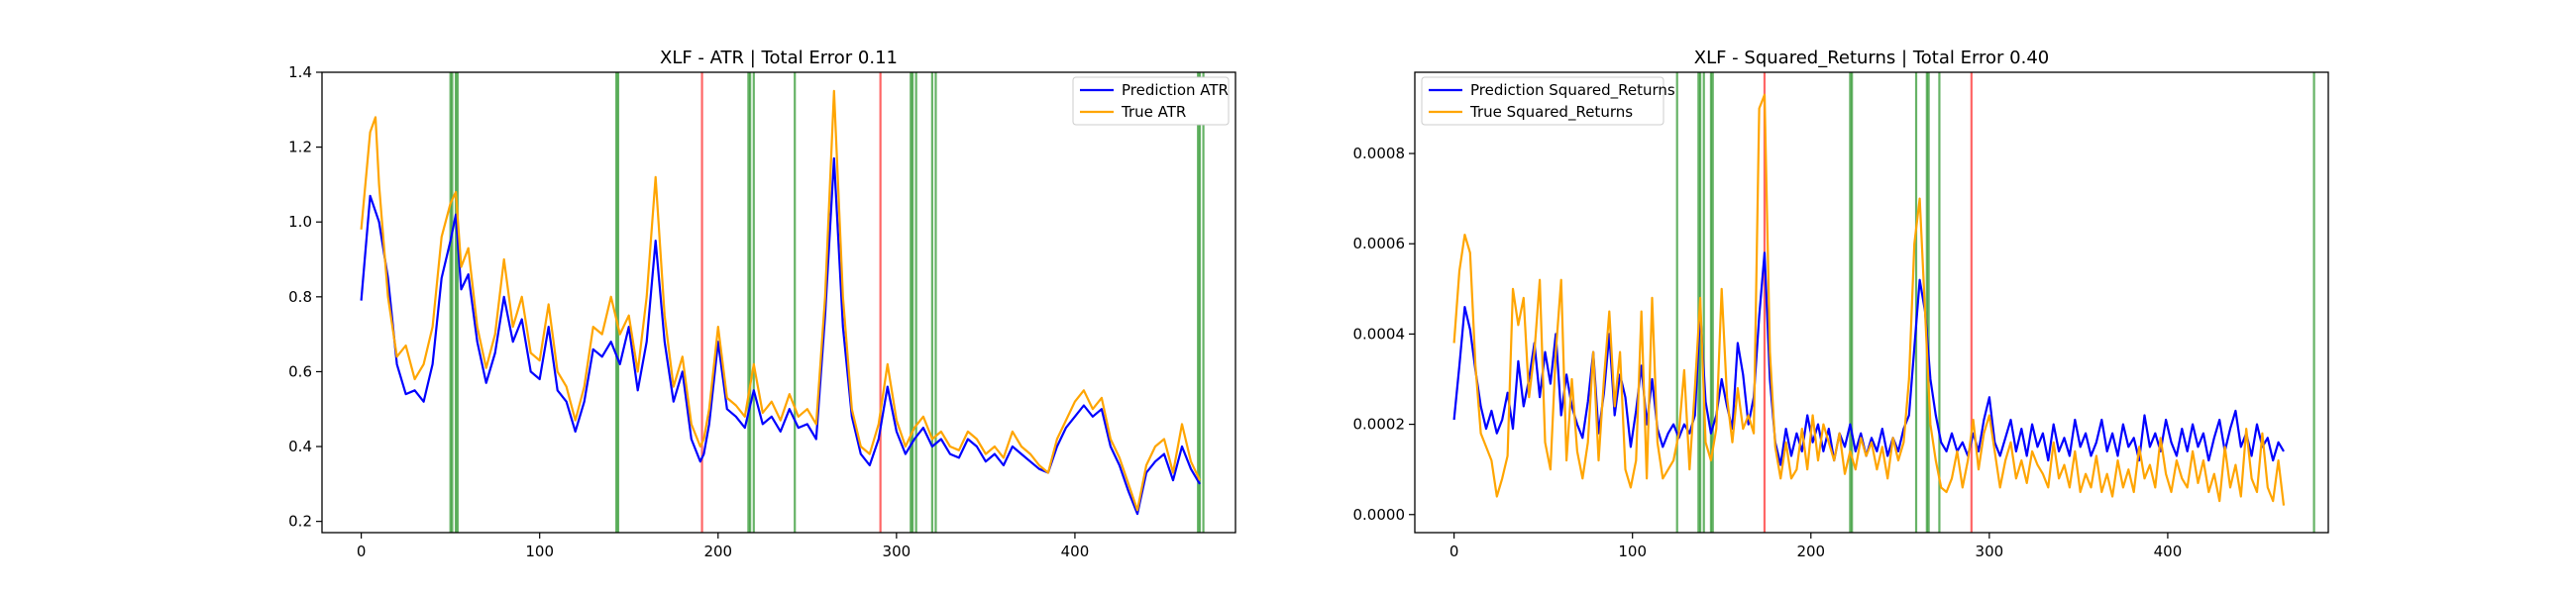  What do you see at coordinates (1379, 425) in the screenshot?
I see `y-tick-label: 0.0002` at bounding box center [1379, 425].